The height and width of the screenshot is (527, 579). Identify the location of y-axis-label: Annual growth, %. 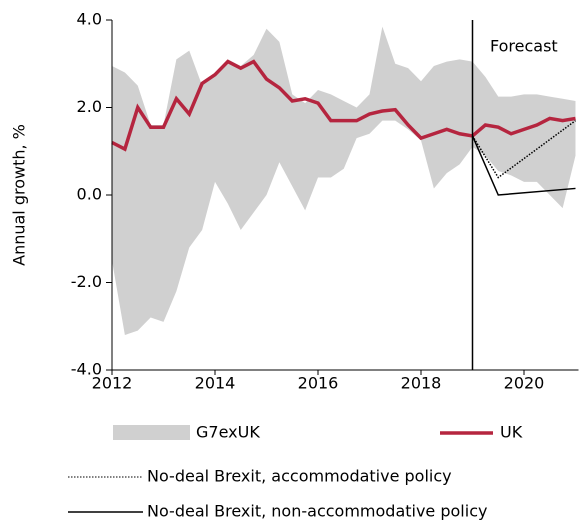
(19, 195).